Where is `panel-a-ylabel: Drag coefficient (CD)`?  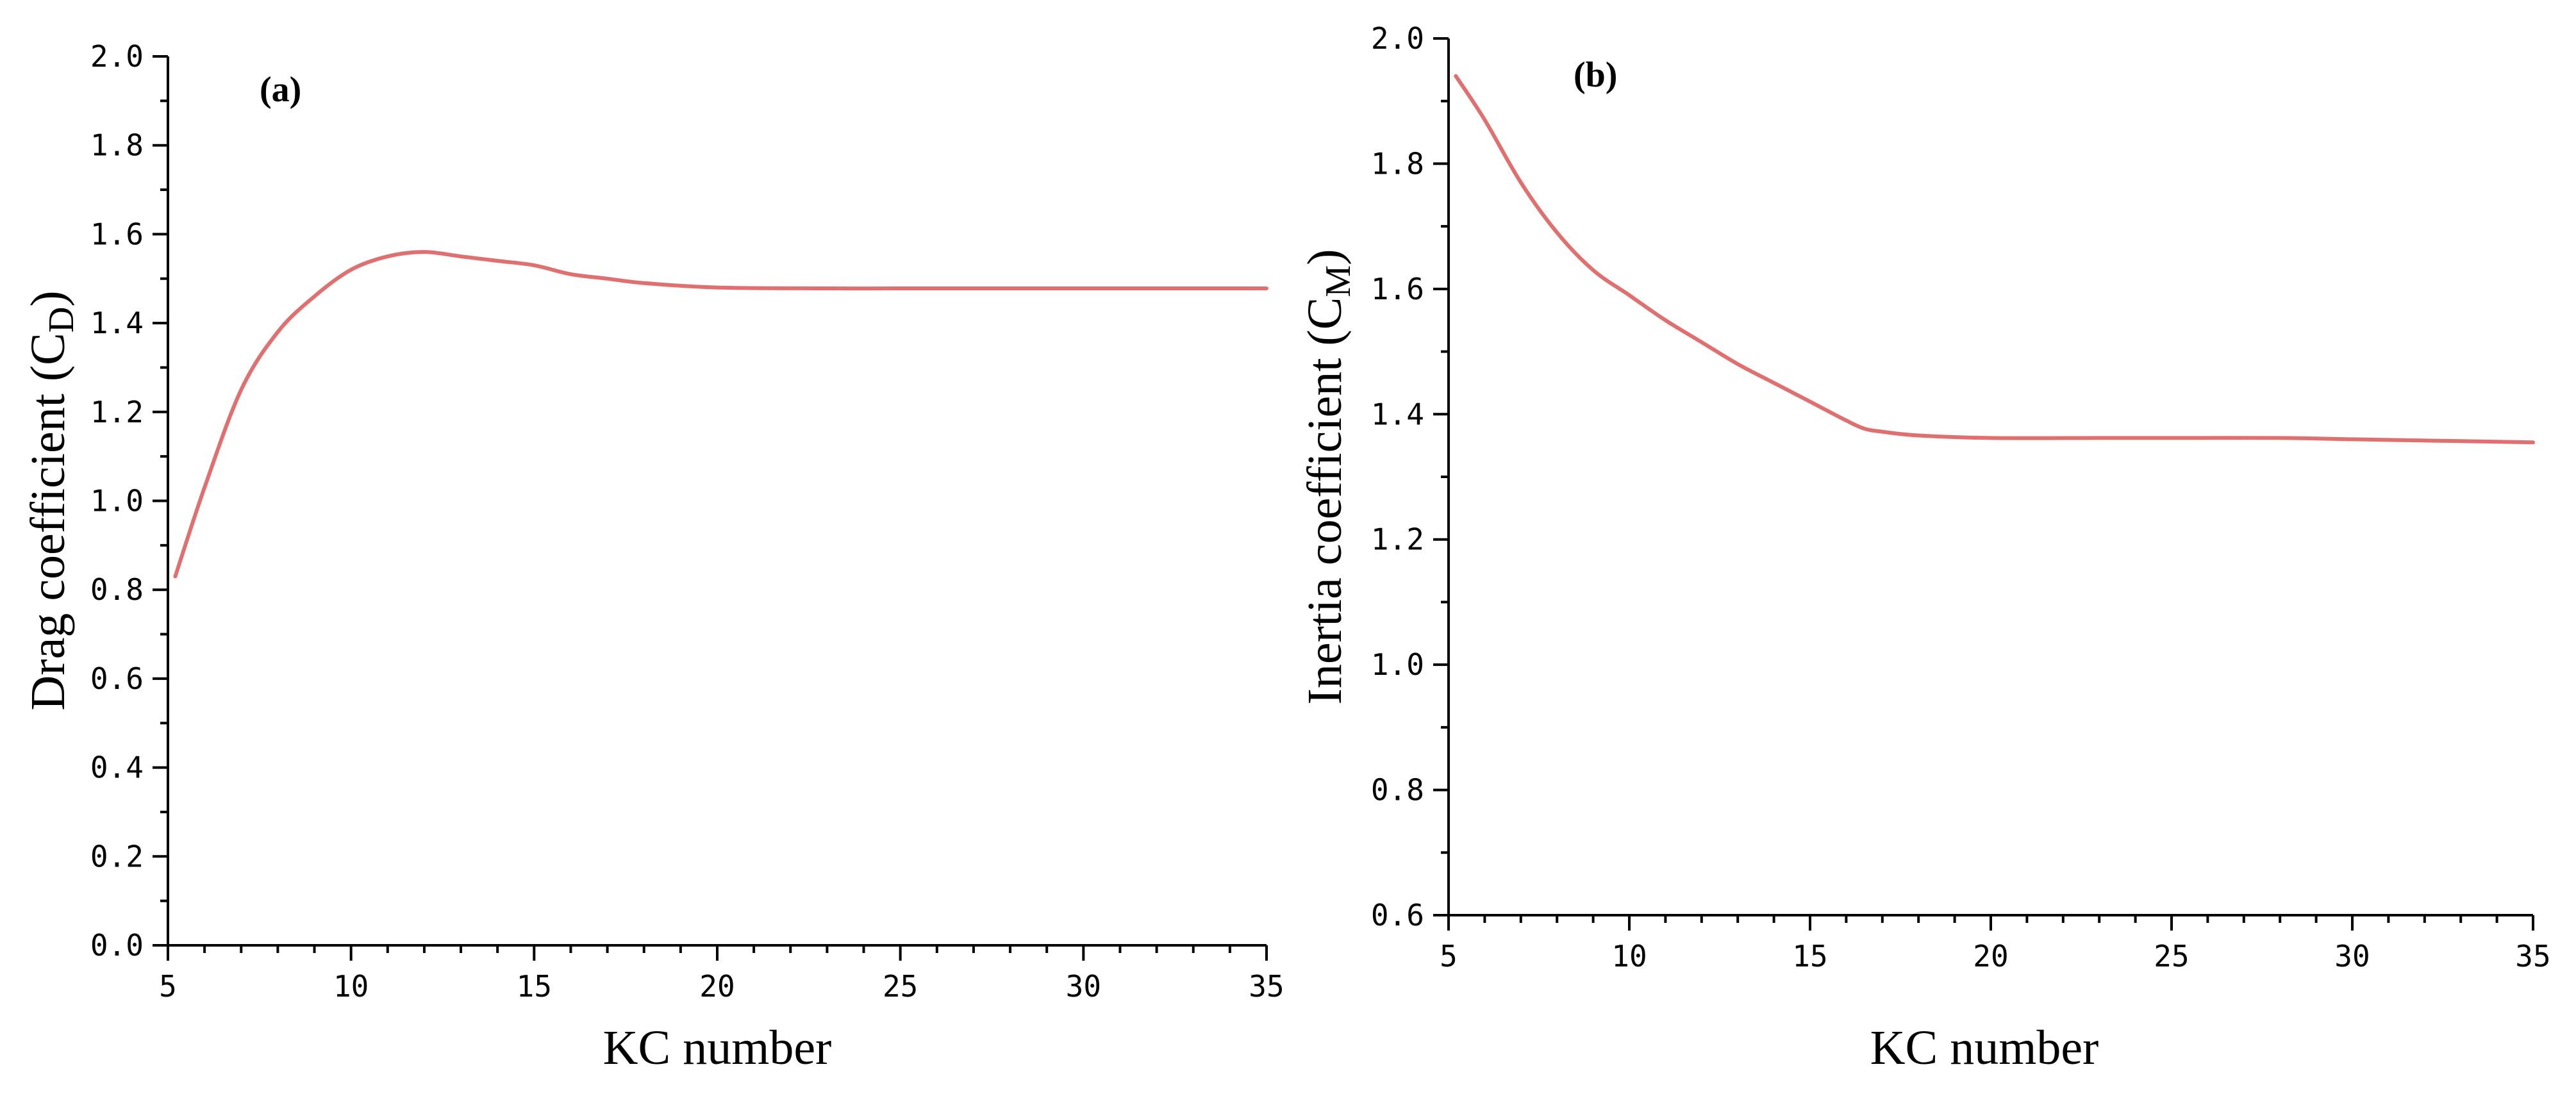
panel-a-ylabel: Drag coefficient (CD) is located at coordinates (51, 500).